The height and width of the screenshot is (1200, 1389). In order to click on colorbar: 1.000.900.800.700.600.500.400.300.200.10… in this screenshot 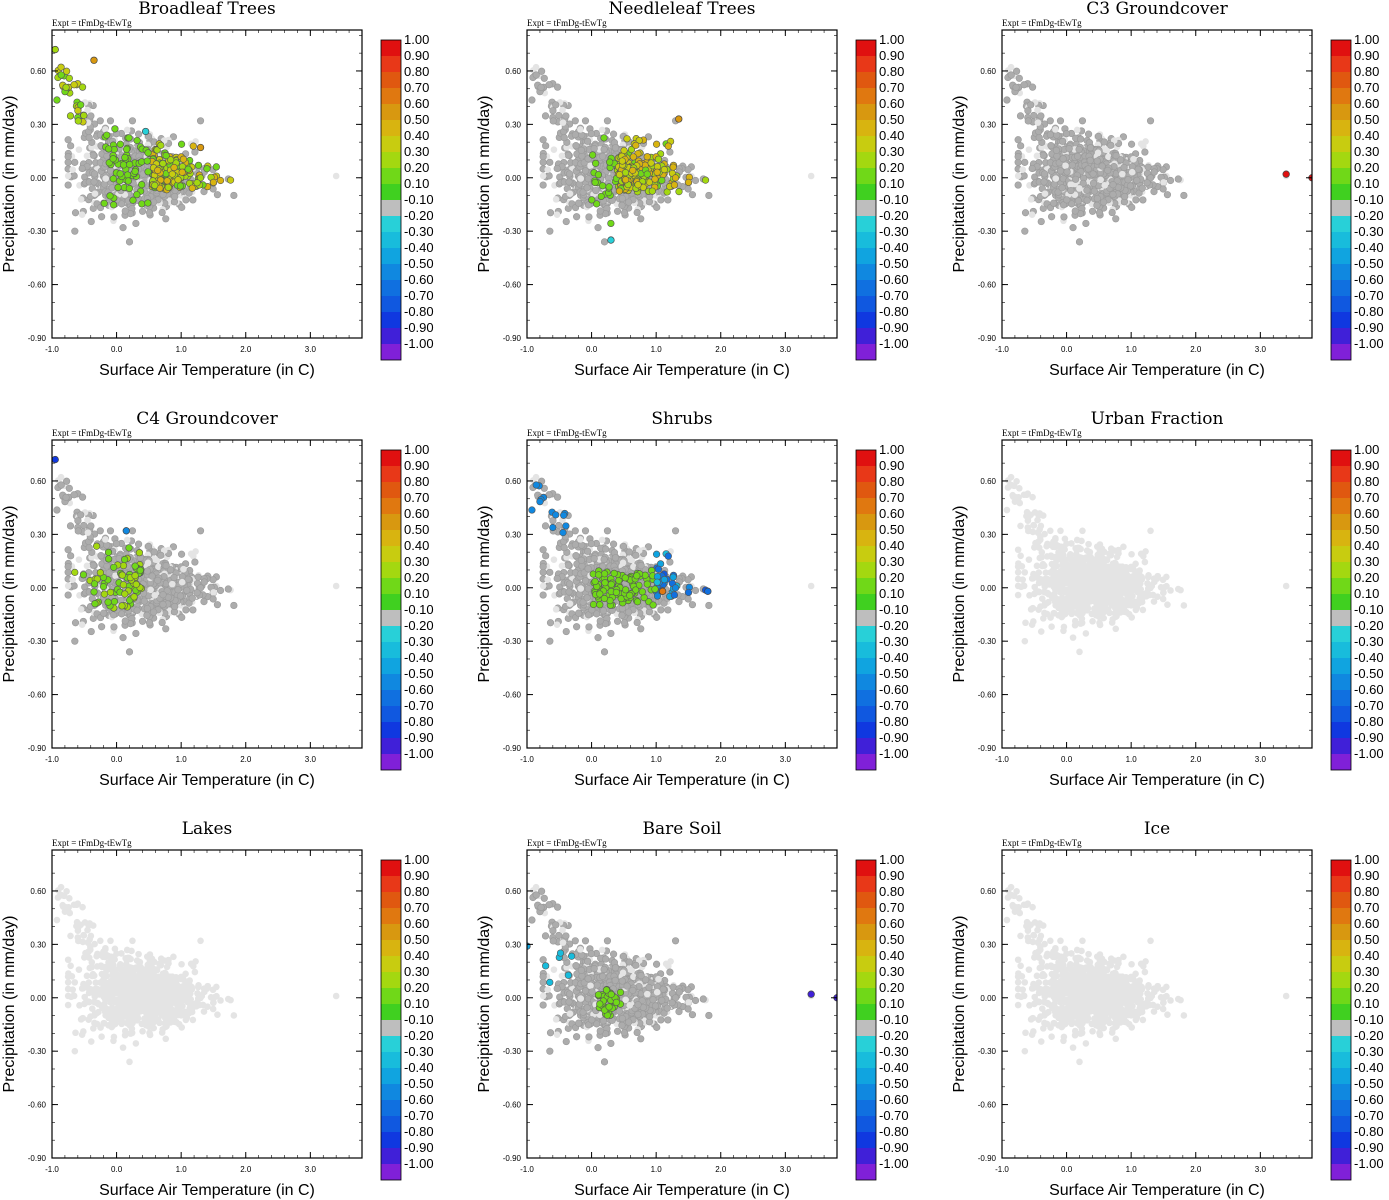, I will do `click(1357, 196)`.